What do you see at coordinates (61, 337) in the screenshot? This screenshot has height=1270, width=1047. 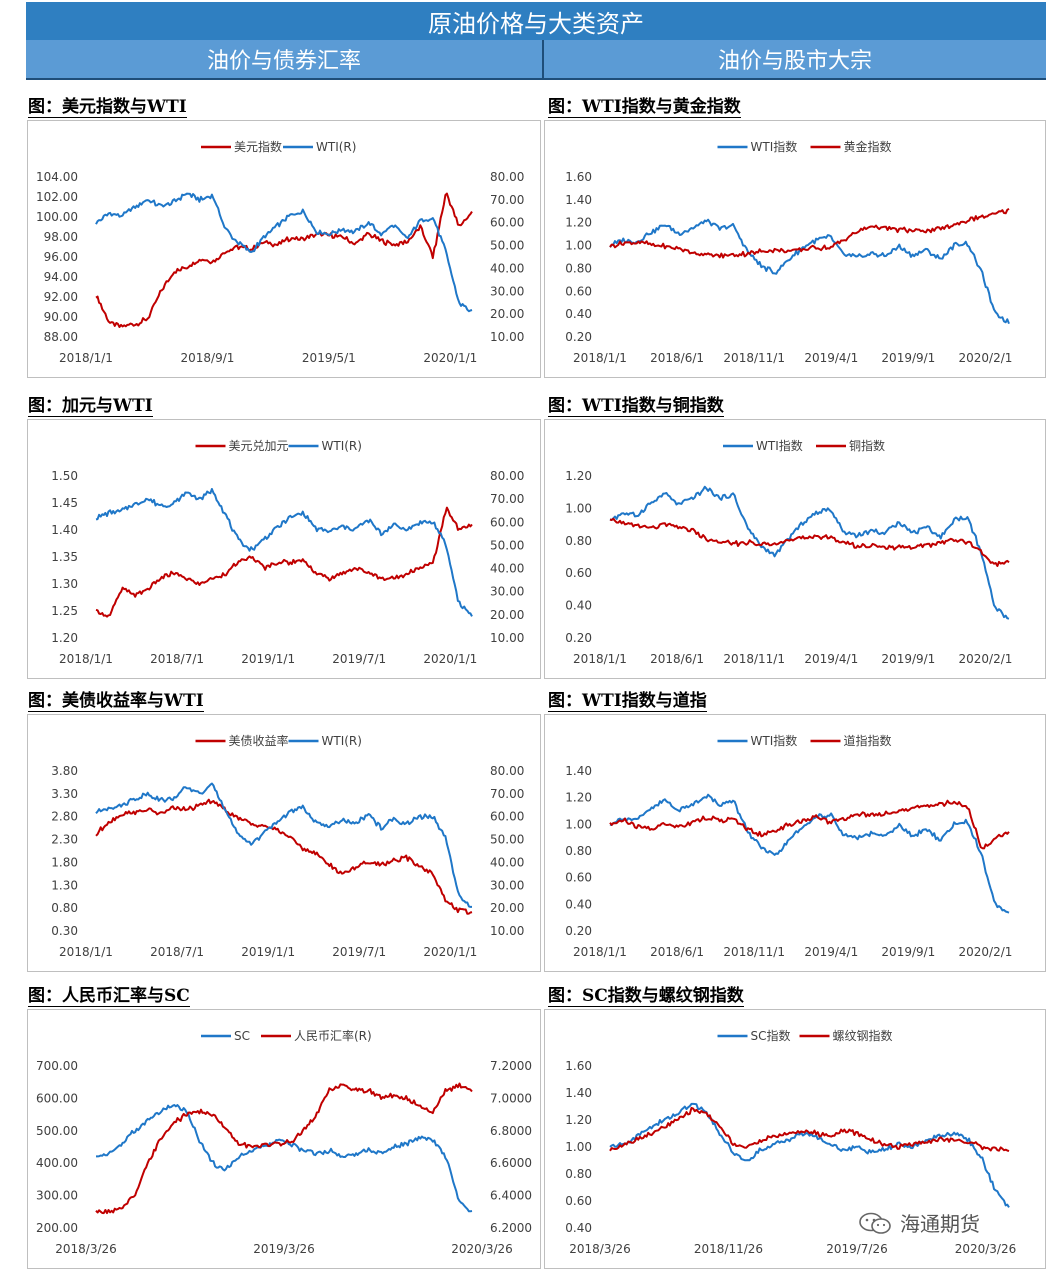 I see `y-left-tick: 88.00` at bounding box center [61, 337].